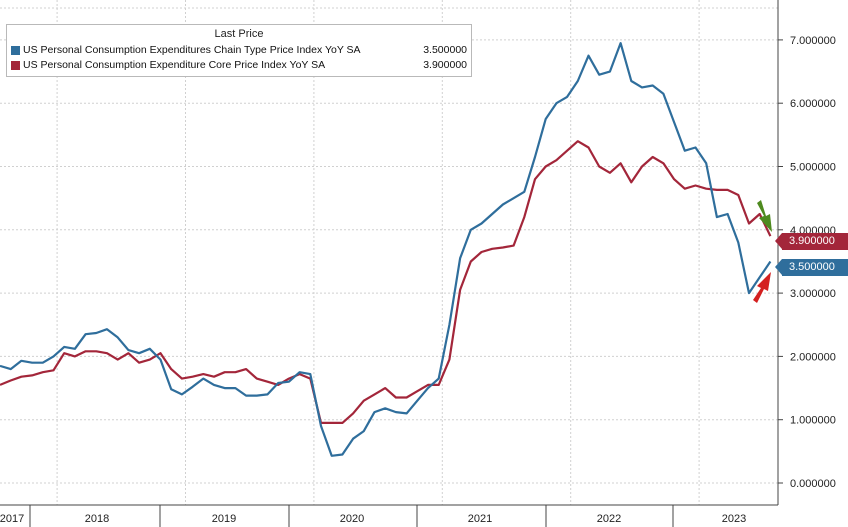  What do you see at coordinates (12, 519) in the screenshot?
I see `x-tick-label: 2017` at bounding box center [12, 519].